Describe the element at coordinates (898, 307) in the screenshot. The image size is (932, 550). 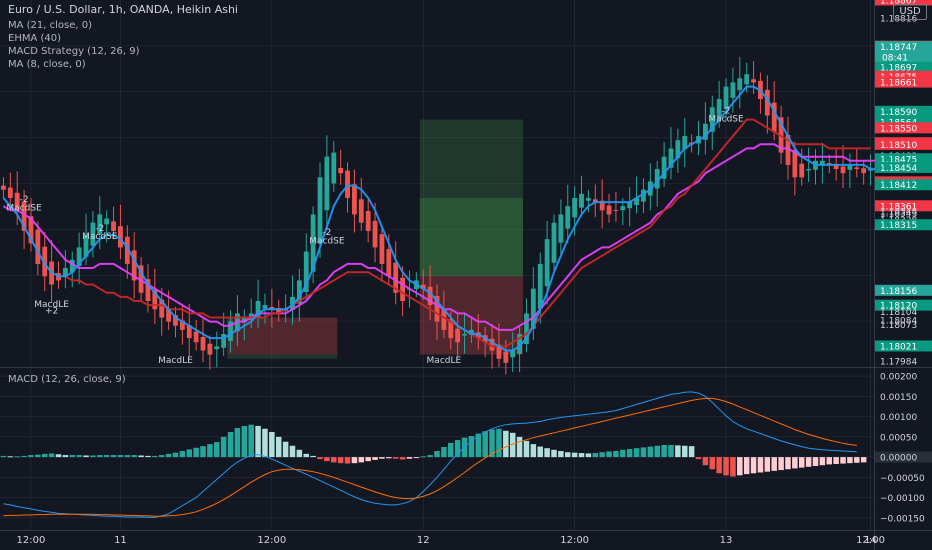
I see `price-axis-label: 1.18120` at that location.